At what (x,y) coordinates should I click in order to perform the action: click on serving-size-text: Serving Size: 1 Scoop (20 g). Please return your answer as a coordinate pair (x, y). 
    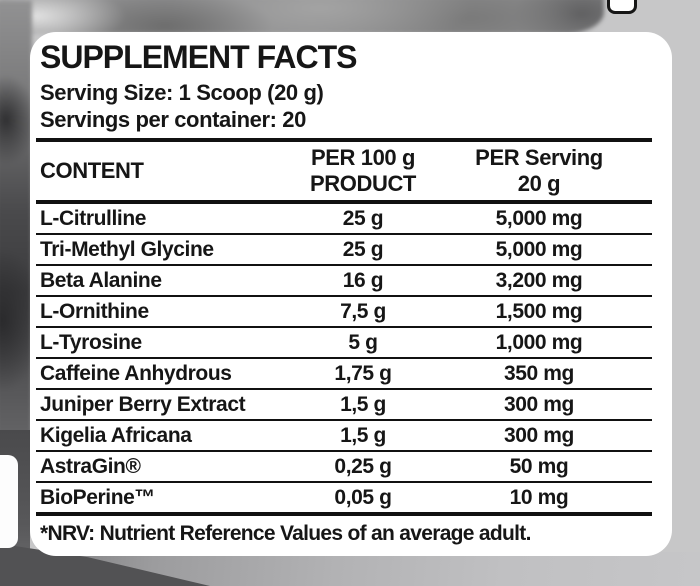
    Looking at the image, I should click on (182, 92).